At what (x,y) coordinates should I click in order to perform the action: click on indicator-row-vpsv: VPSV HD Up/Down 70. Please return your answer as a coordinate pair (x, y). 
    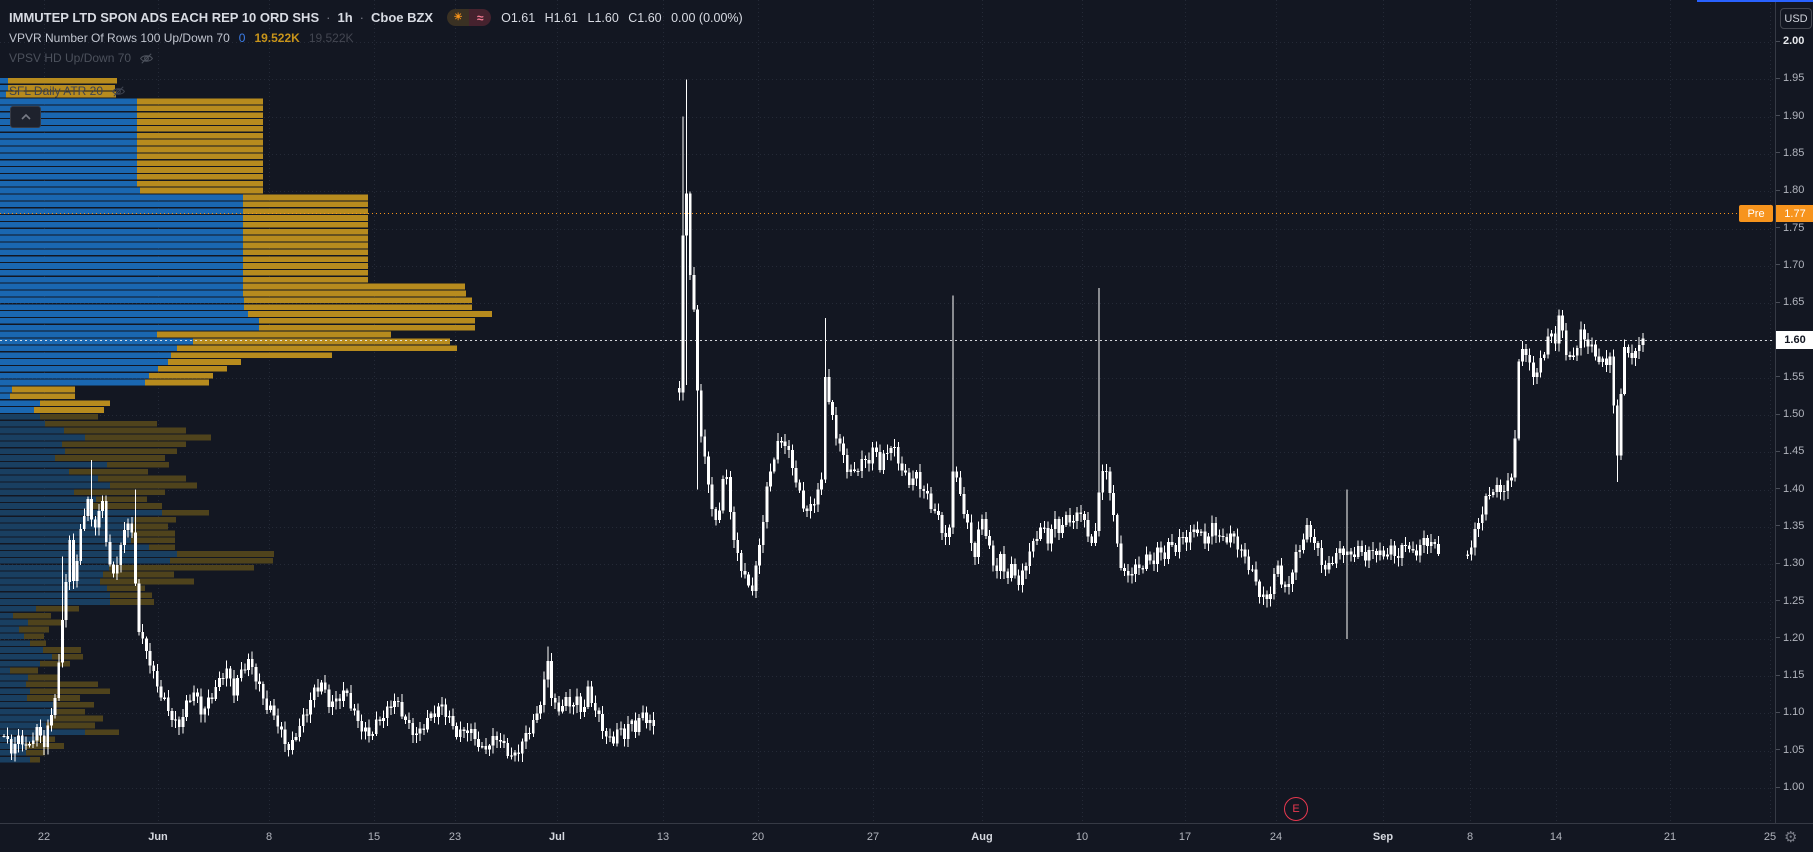
    Looking at the image, I should click on (81, 58).